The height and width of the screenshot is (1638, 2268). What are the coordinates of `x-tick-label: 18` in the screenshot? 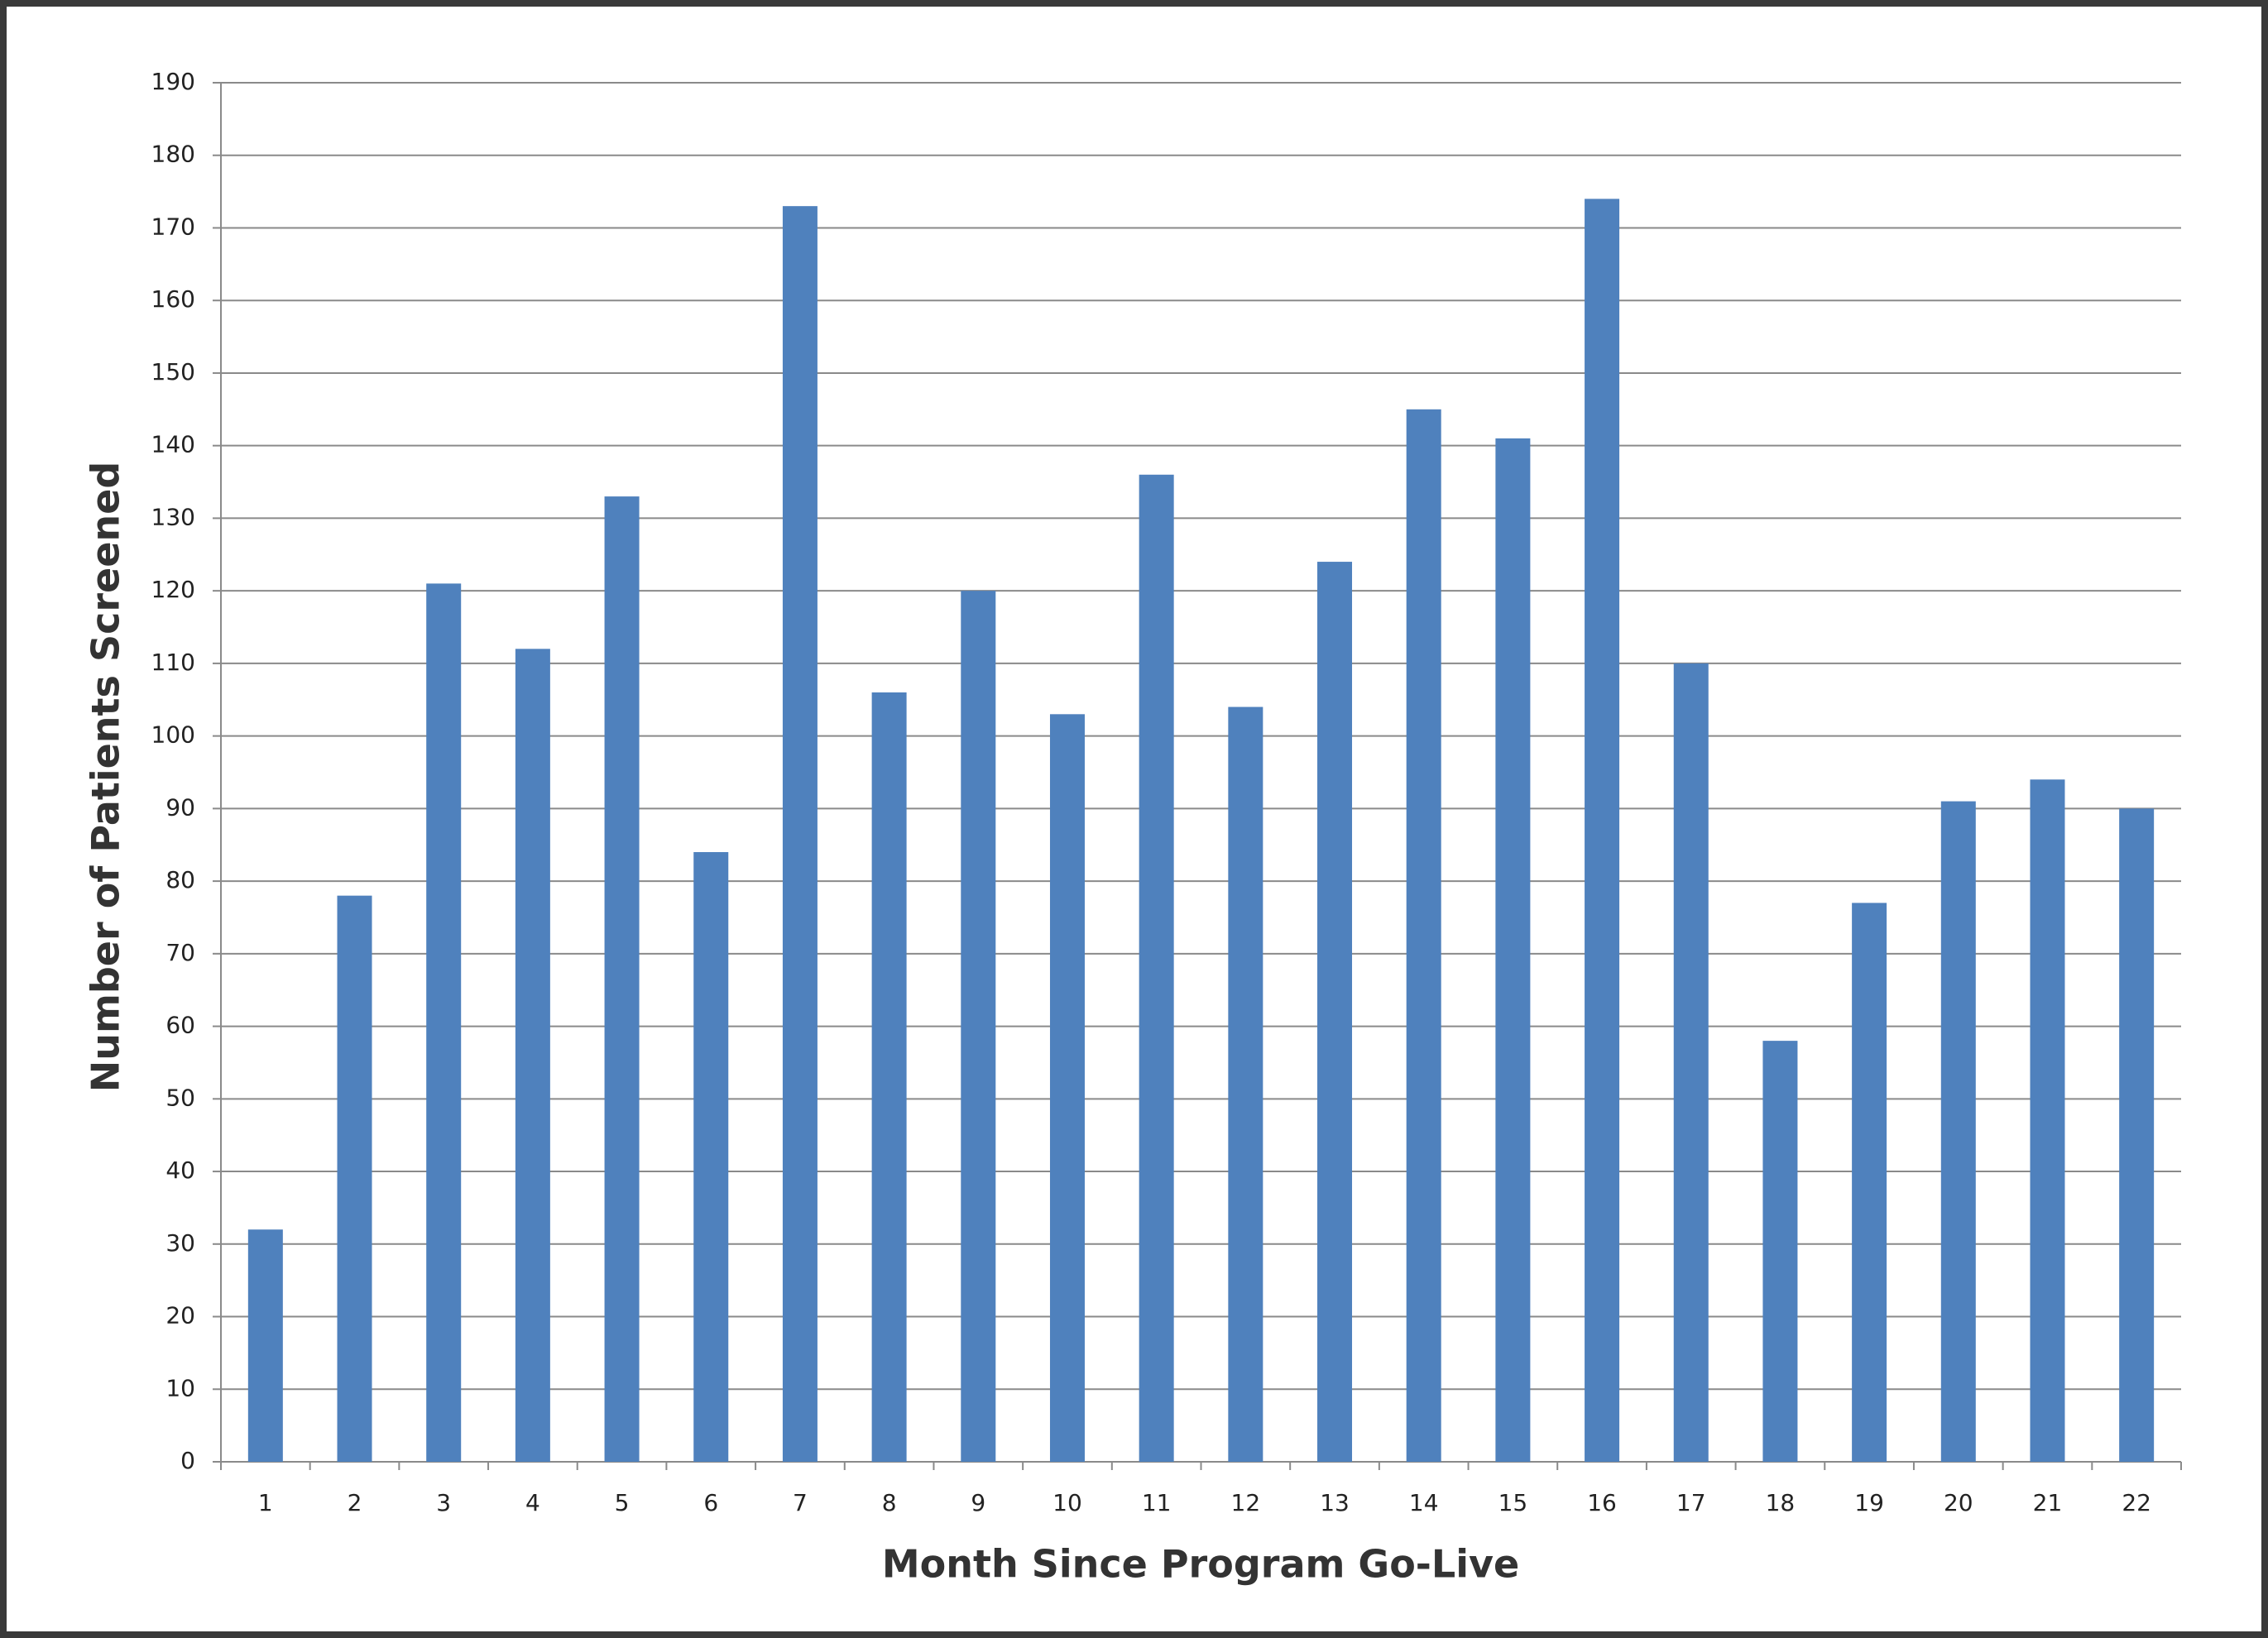 It's located at (1781, 1502).